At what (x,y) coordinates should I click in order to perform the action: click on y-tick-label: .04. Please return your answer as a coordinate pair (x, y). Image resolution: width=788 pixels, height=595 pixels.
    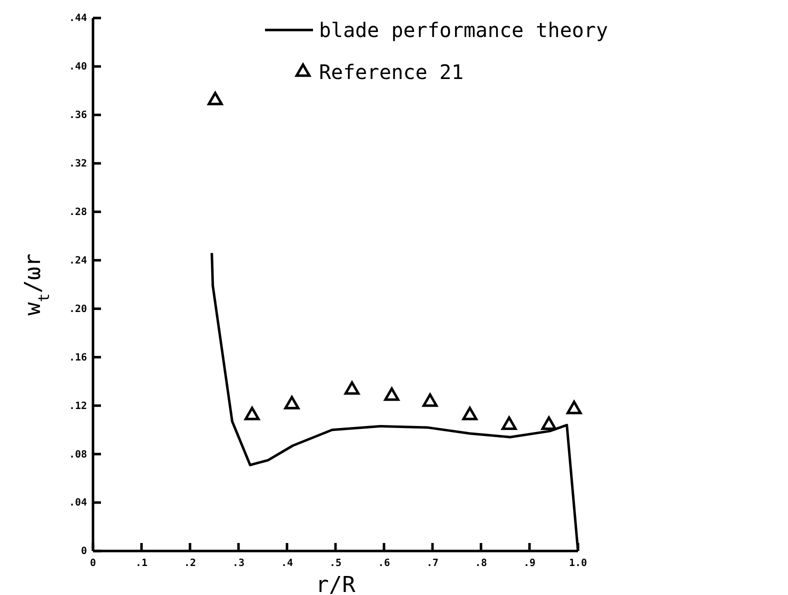
    Looking at the image, I should click on (77, 503).